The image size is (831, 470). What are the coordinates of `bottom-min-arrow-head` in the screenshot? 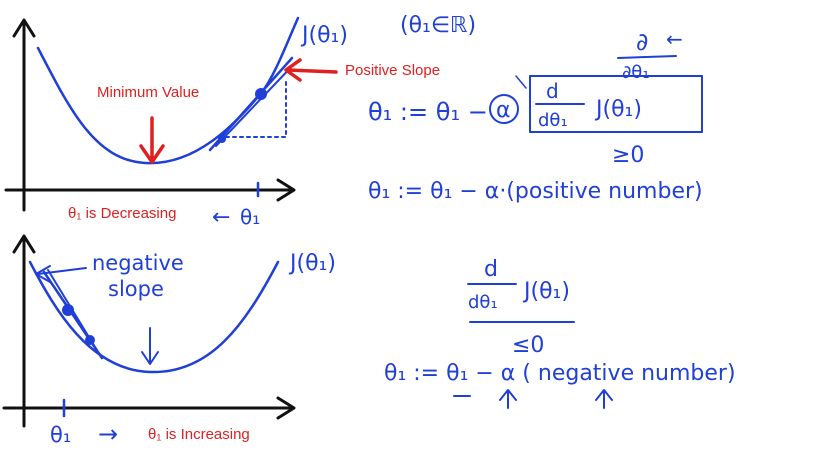 It's located at (150, 358).